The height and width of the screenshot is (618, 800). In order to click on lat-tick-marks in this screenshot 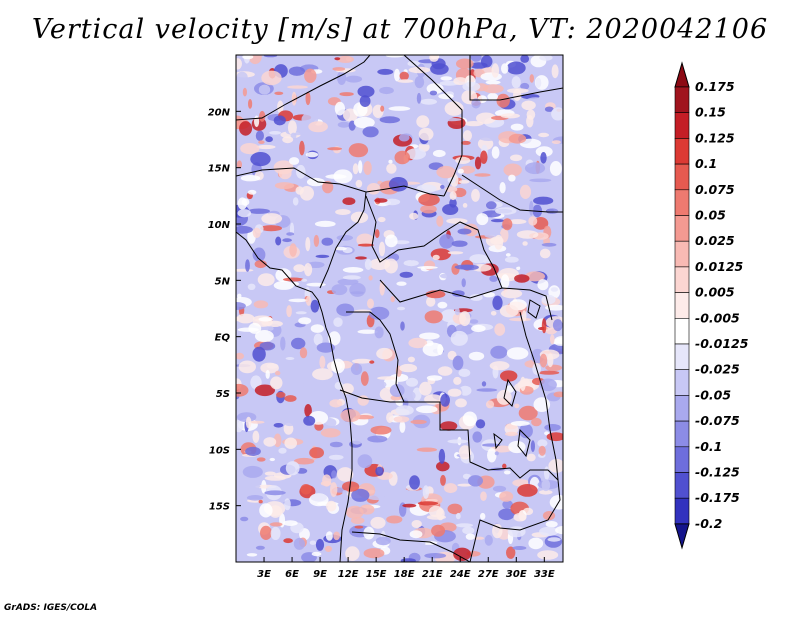, I will do `click(238, 308)`.